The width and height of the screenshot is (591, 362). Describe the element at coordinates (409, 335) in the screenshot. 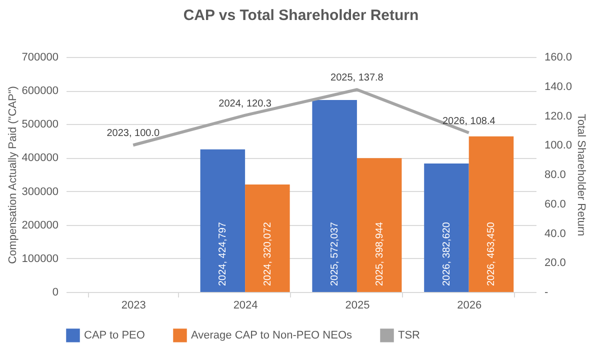

I see `legend-label: TSR` at that location.